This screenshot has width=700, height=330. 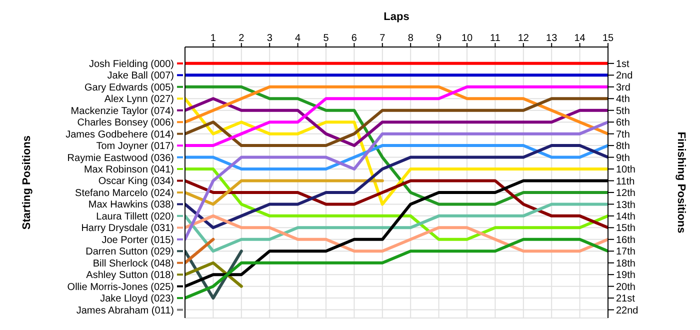 What do you see at coordinates (298, 38) in the screenshot?
I see `x-tick-label: 4` at bounding box center [298, 38].